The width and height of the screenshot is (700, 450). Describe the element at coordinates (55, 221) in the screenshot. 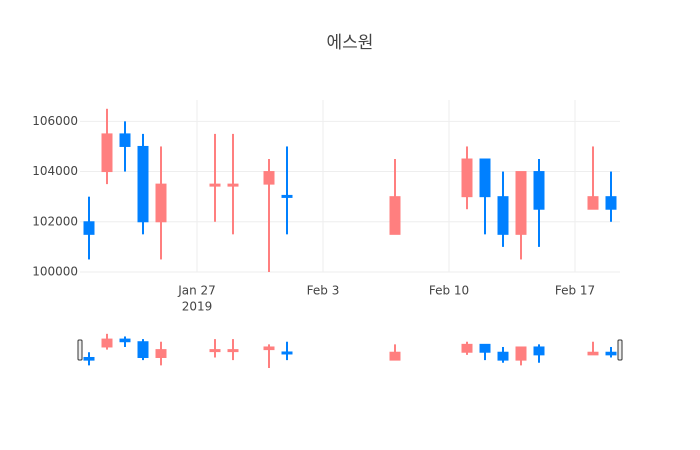

I see `y-tick-label: 102000` at that location.